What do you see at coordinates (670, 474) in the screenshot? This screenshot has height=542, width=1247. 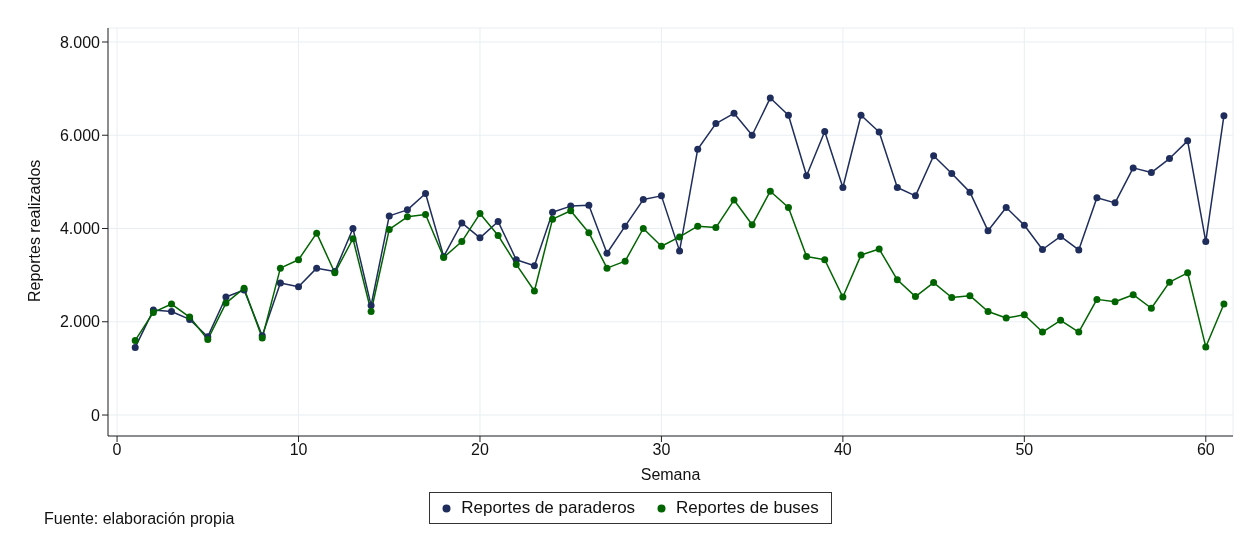 I see `x-axis-title: Semana` at bounding box center [670, 474].